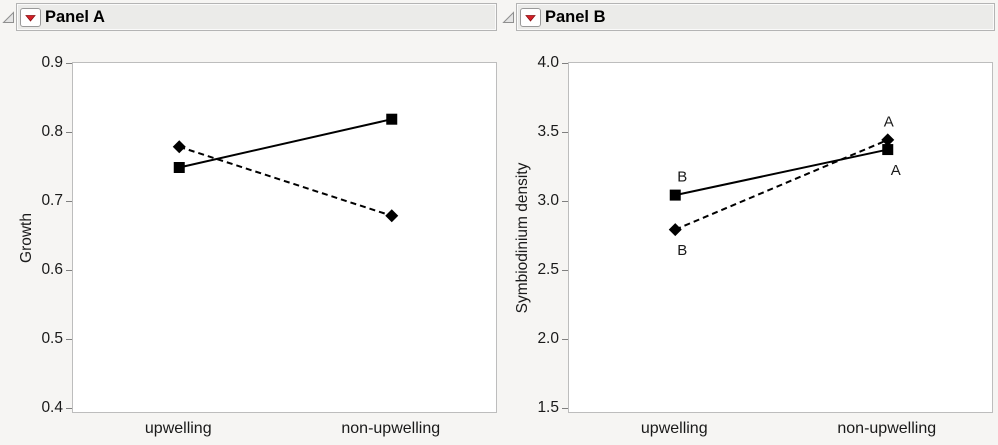  I want to click on y-axis-title: Symbiodinium density, so click(522, 237).